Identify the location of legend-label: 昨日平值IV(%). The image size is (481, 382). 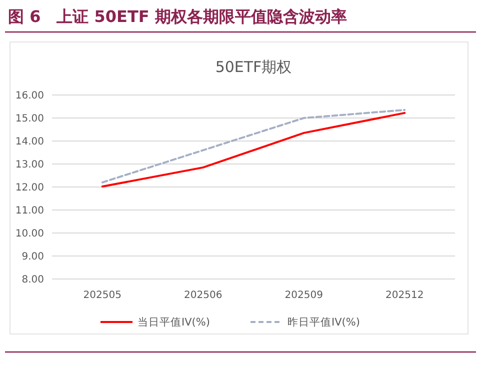
(324, 322).